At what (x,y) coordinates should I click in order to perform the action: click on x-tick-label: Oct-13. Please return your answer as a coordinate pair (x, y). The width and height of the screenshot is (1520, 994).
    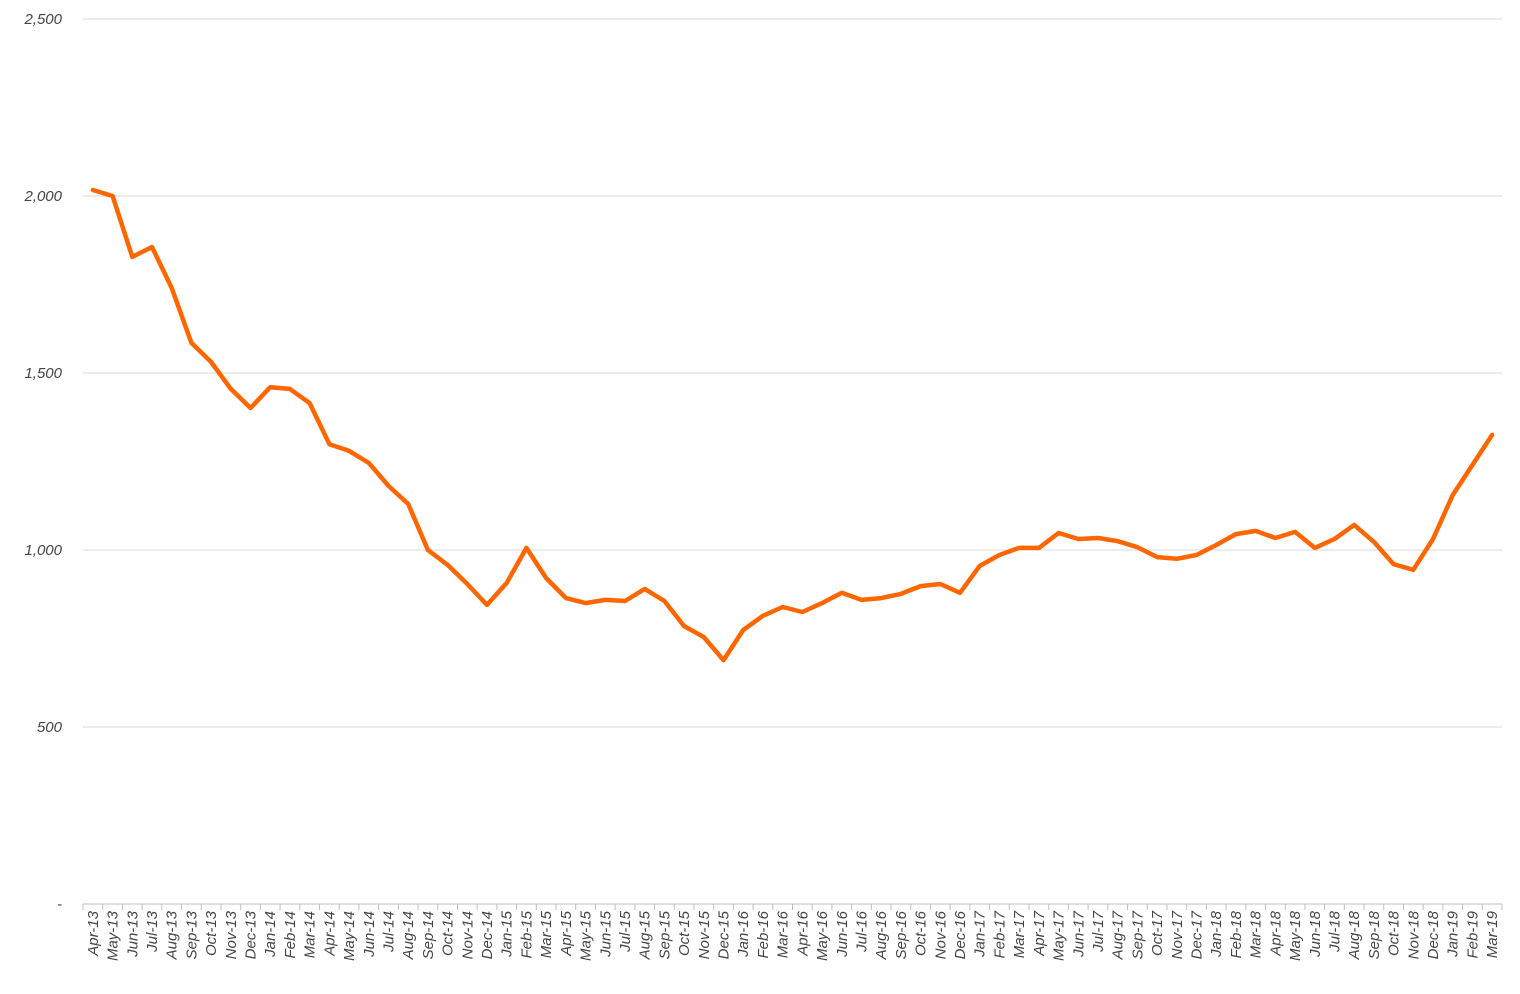
    Looking at the image, I should click on (211, 933).